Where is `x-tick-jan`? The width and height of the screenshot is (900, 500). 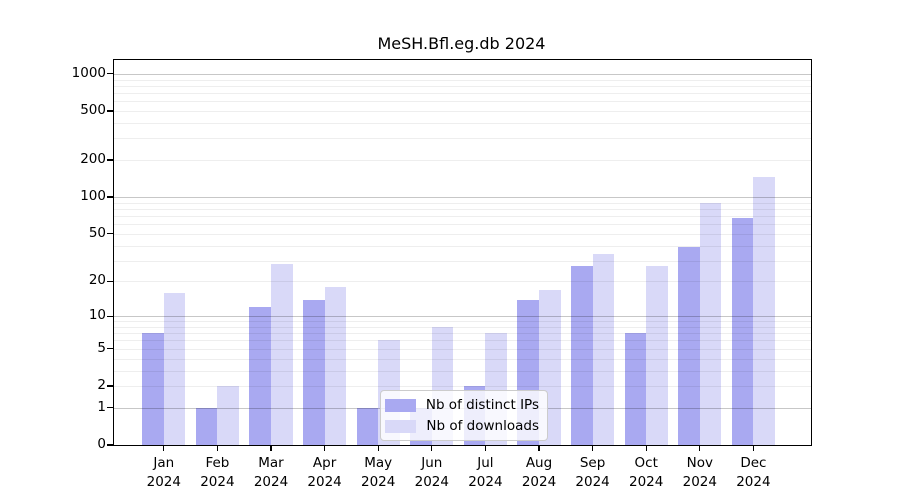
x-tick-jan is located at coordinates (164, 448).